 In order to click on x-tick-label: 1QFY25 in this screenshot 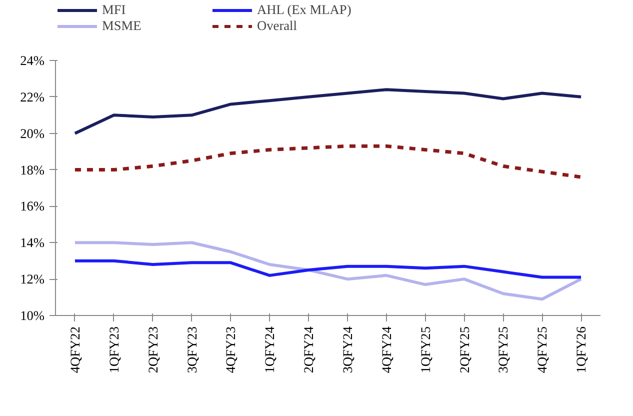, I will do `click(425, 350)`.